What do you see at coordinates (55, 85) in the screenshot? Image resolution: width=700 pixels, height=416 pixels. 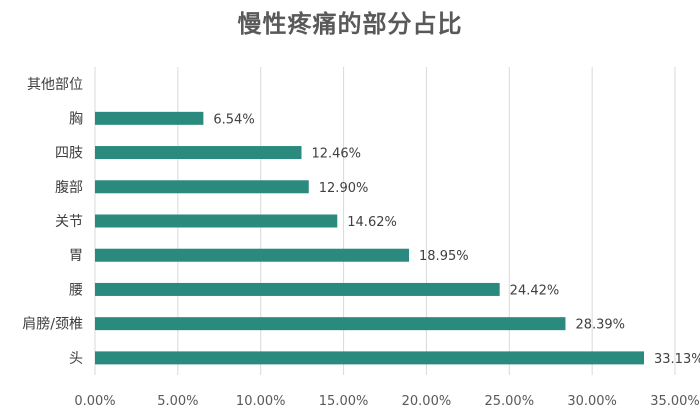 I see `category-label: 其他部位` at bounding box center [55, 85].